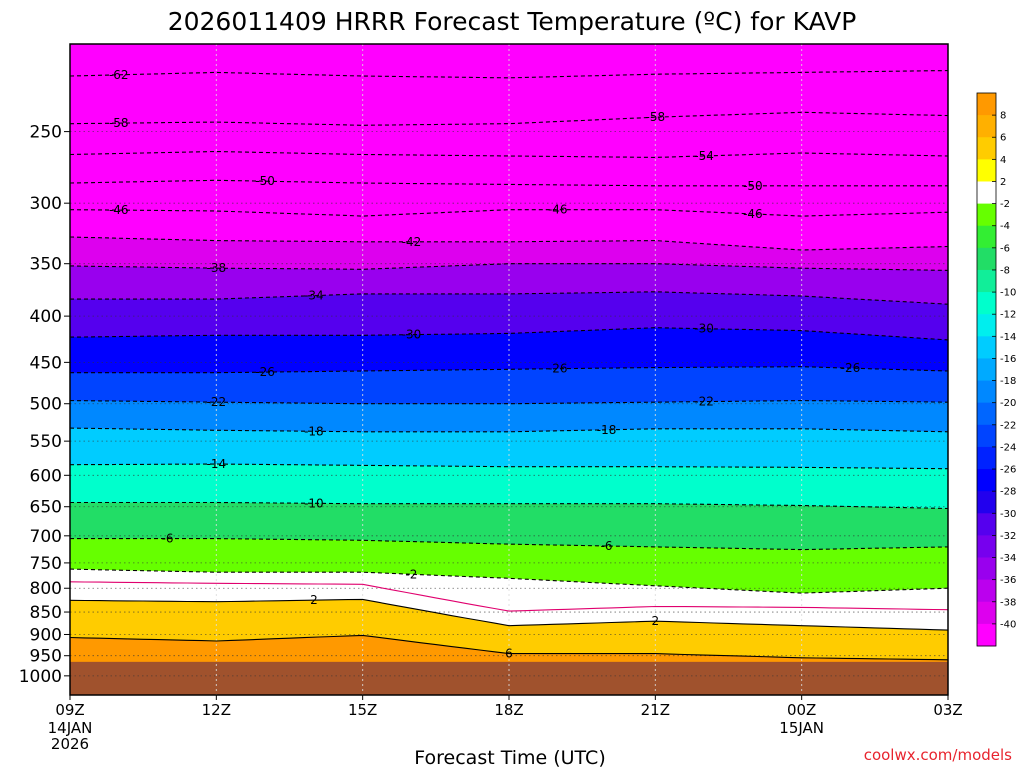 This screenshot has height=768, width=1024. I want to click on isotherm-minus62: -62, so click(509, 75).